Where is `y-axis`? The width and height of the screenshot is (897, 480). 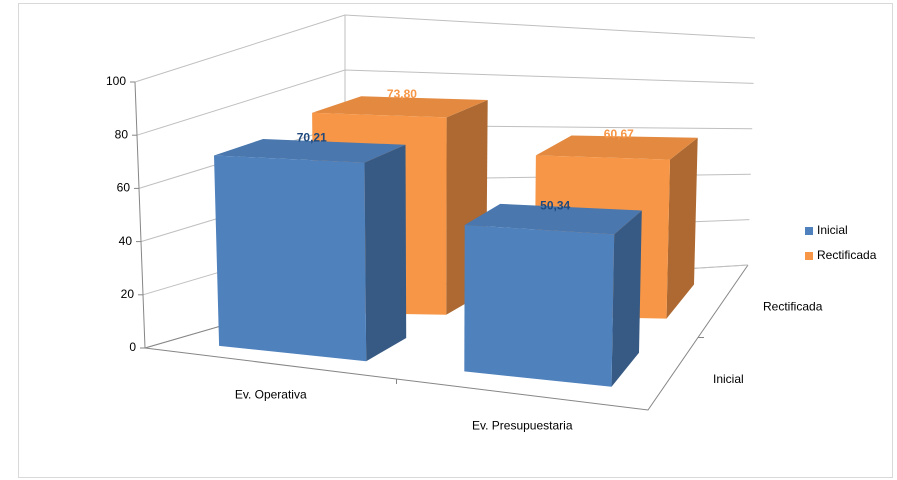
y-axis is located at coordinates (140, 215).